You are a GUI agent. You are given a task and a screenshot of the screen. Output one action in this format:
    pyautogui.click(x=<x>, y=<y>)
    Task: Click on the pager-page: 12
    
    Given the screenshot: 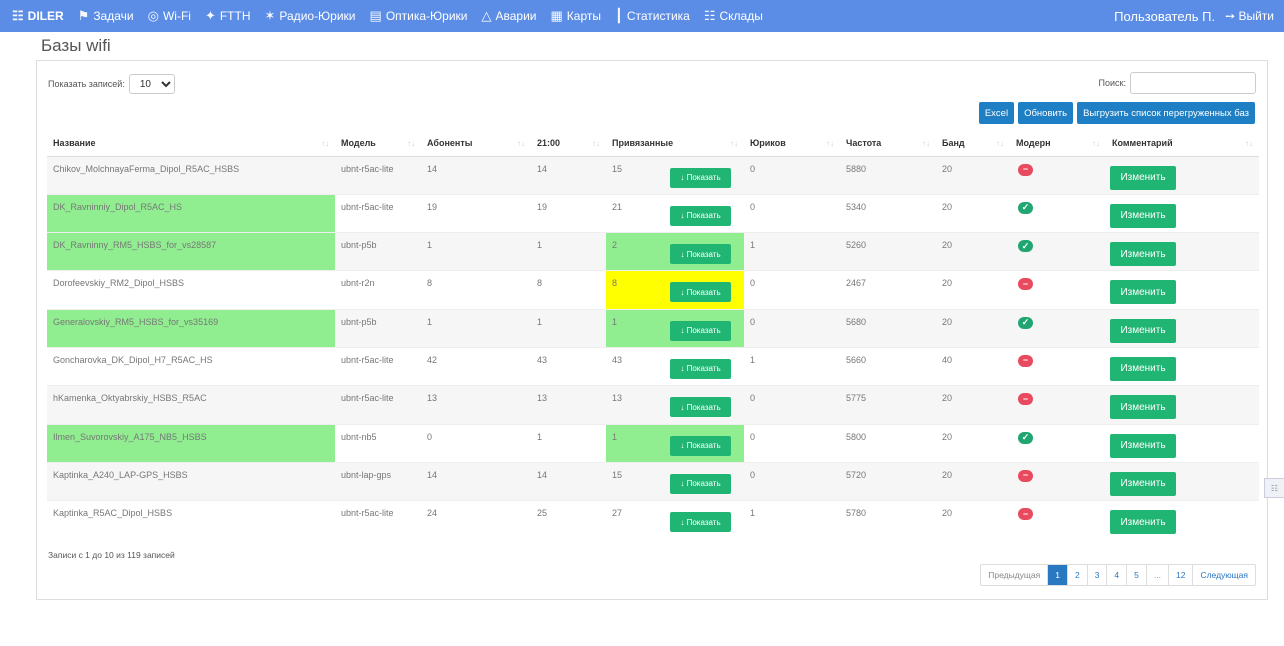 What is the action you would take?
    pyautogui.click(x=1179, y=575)
    